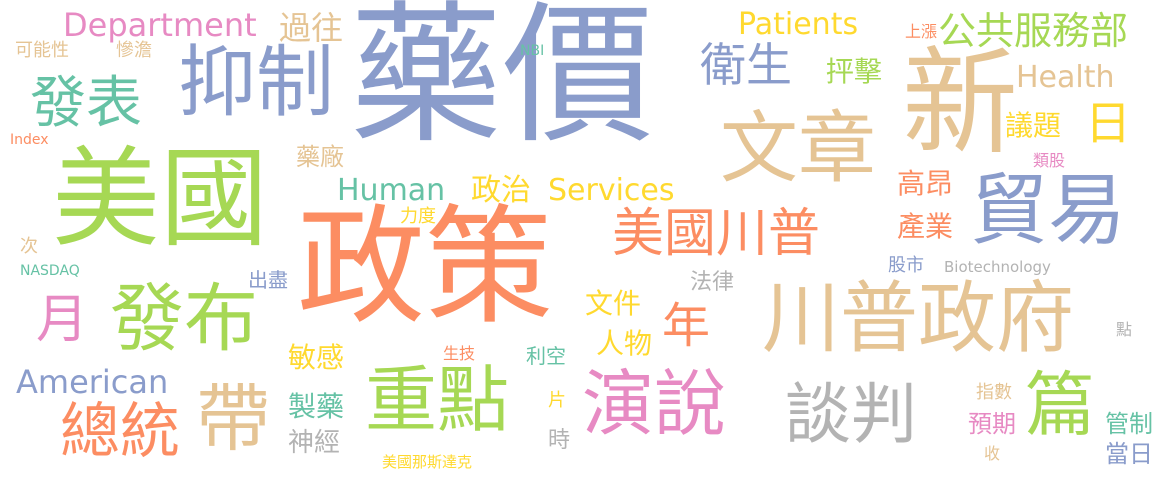 The width and height of the screenshot is (1175, 482). What do you see at coordinates (62, 320) in the screenshot?
I see `w-yue: 月` at bounding box center [62, 320].